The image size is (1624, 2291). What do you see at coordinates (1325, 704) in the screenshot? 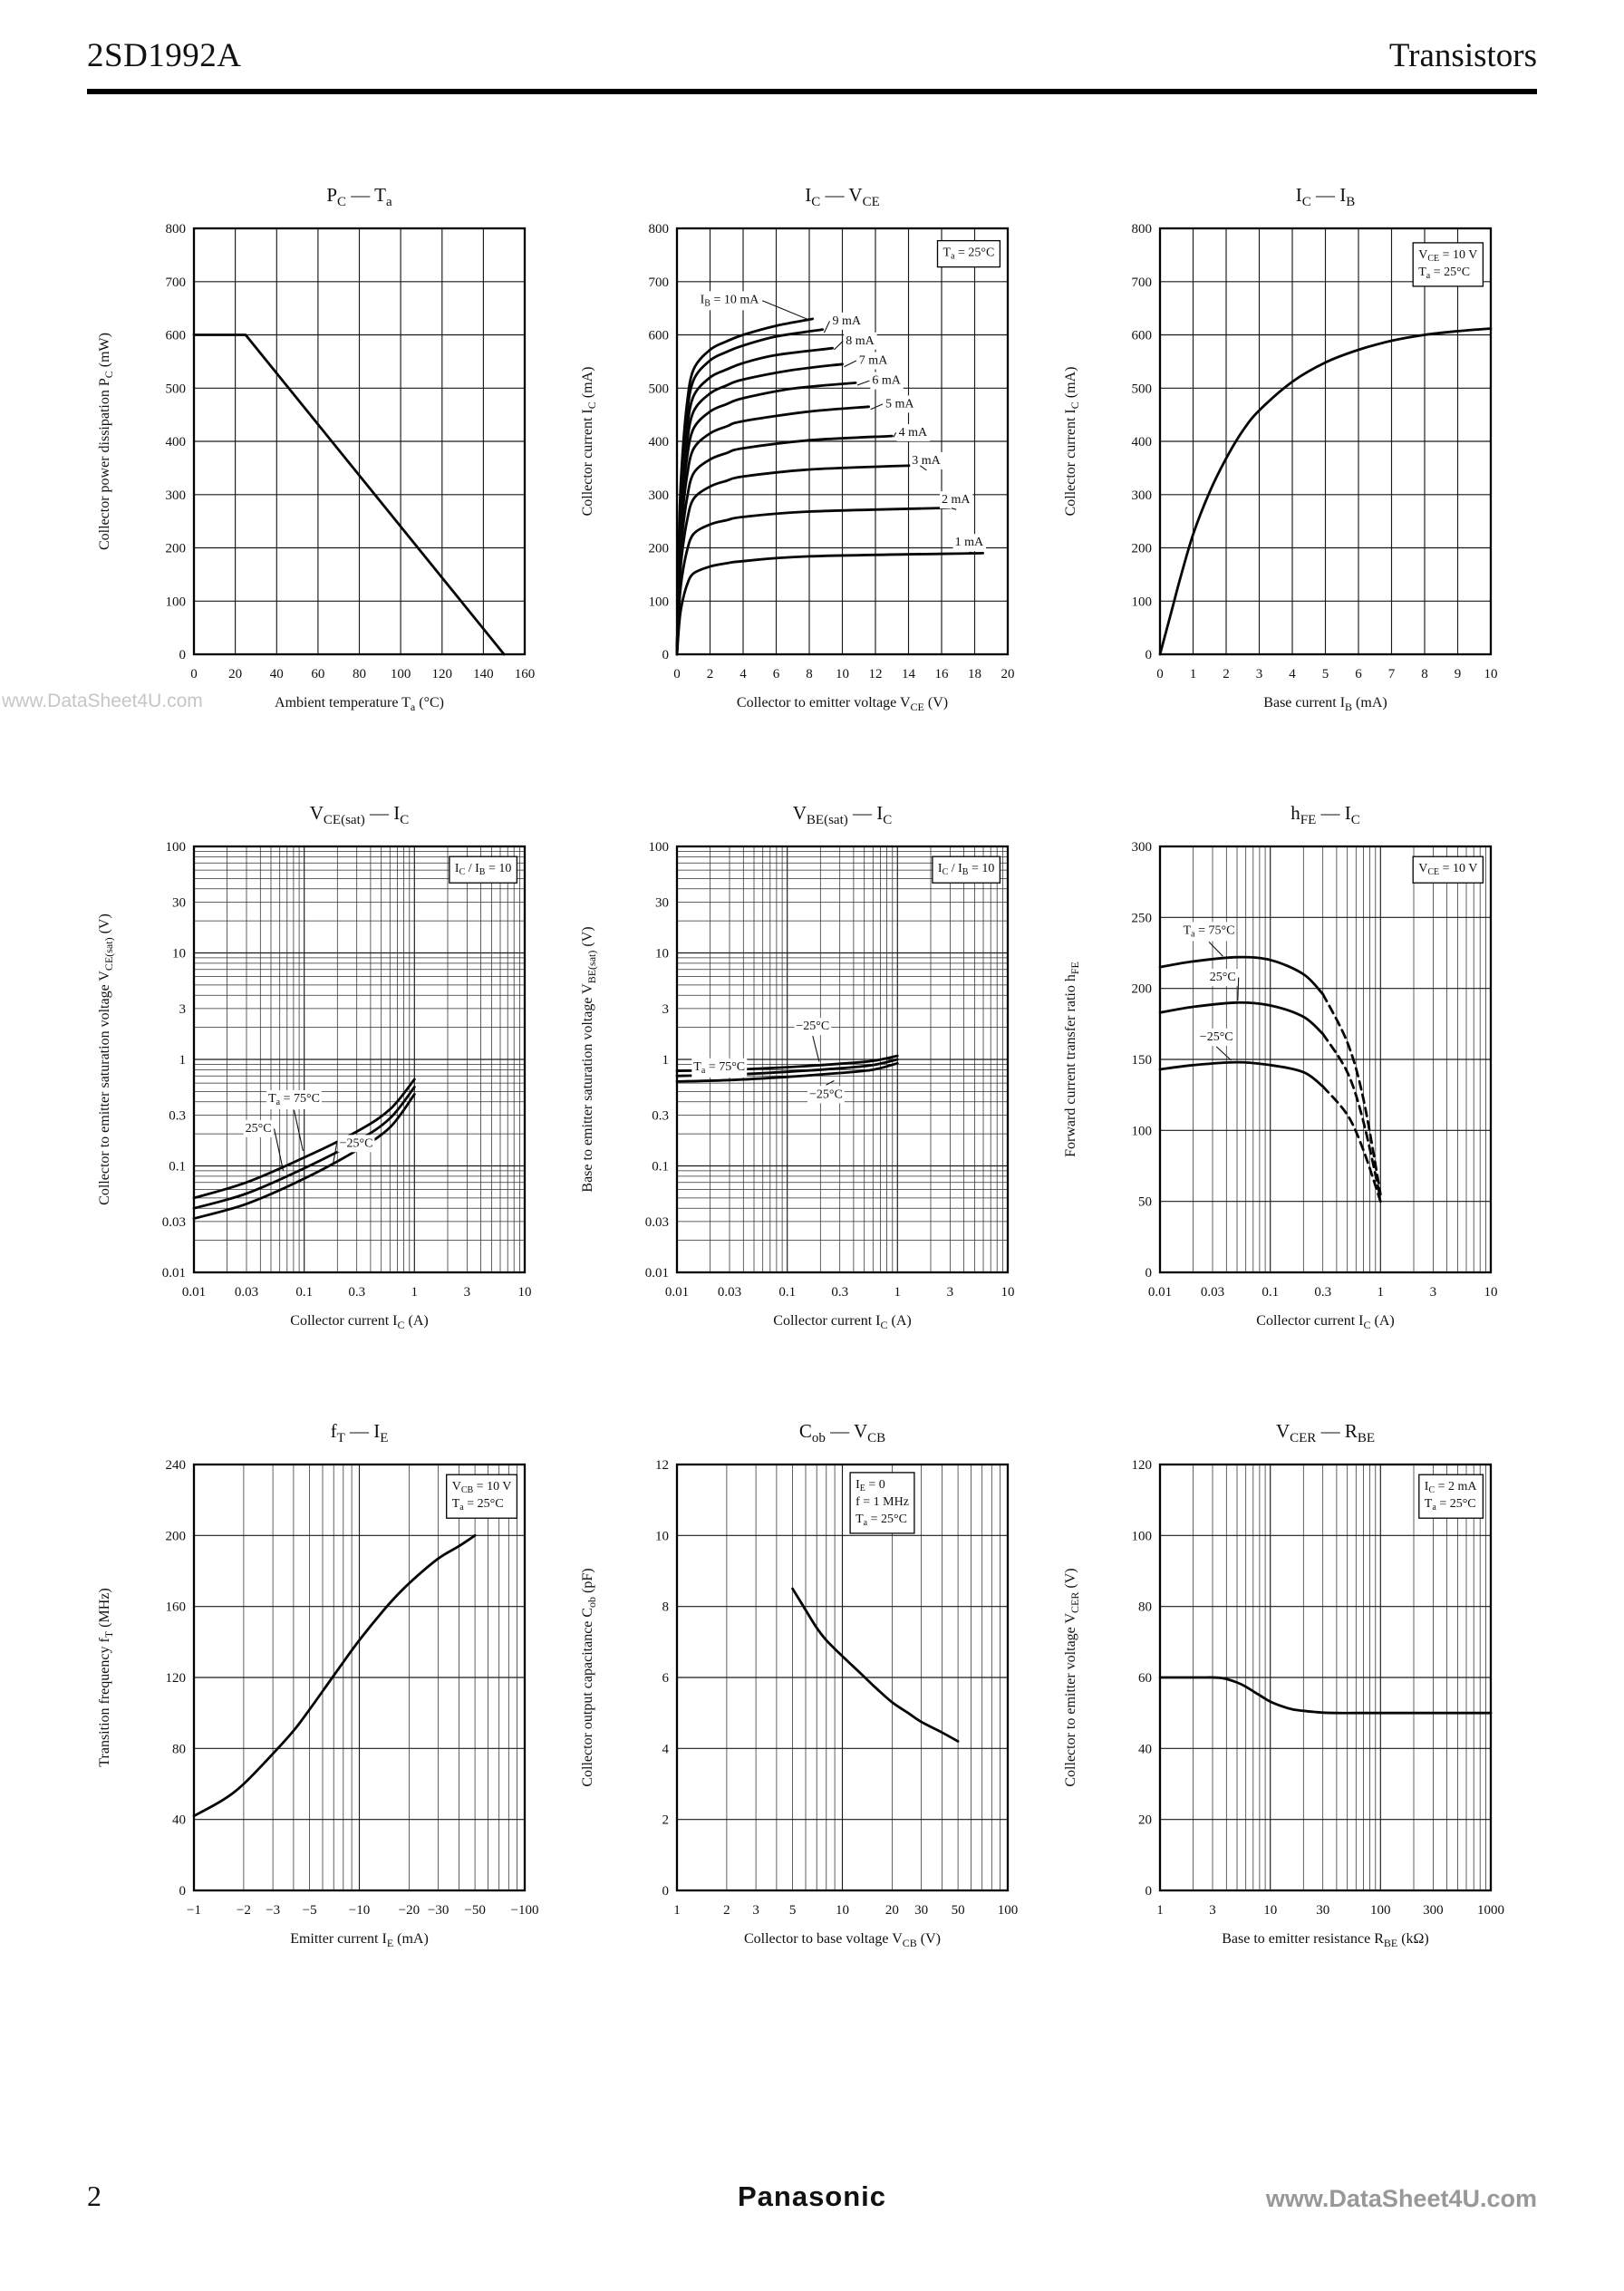
I see `x-axis-title: Base current IB (mA)` at bounding box center [1325, 704].